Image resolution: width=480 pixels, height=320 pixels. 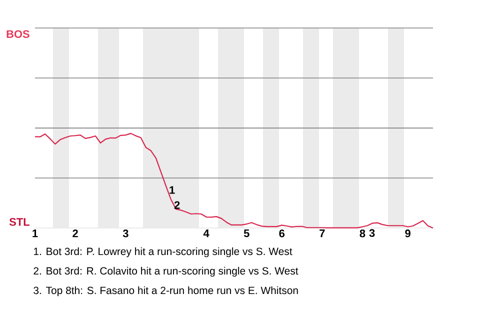 I want to click on x-tick-label: 8, so click(x=363, y=234).